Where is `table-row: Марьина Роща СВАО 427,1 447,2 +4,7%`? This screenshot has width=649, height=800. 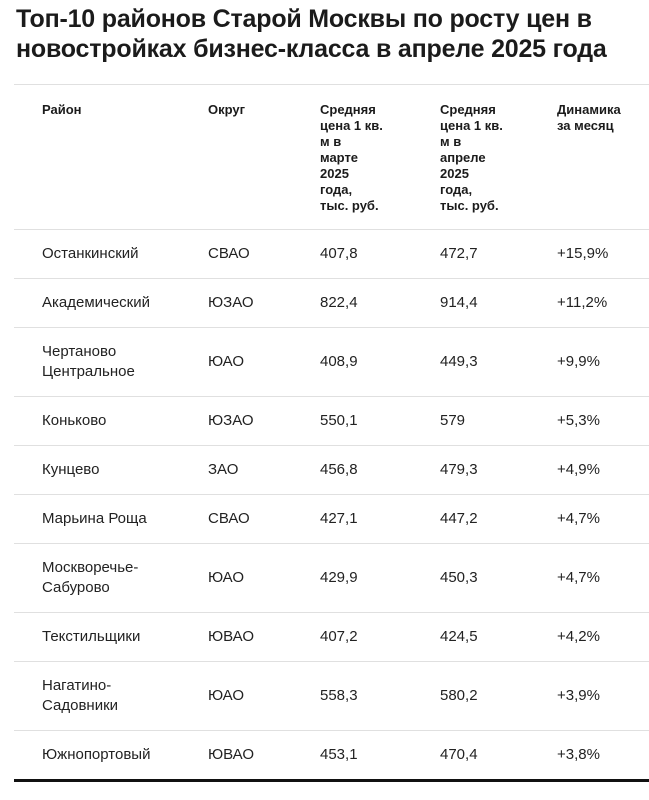 table-row: Марьина Роща СВАО 427,1 447,2 +4,7% is located at coordinates (331, 519).